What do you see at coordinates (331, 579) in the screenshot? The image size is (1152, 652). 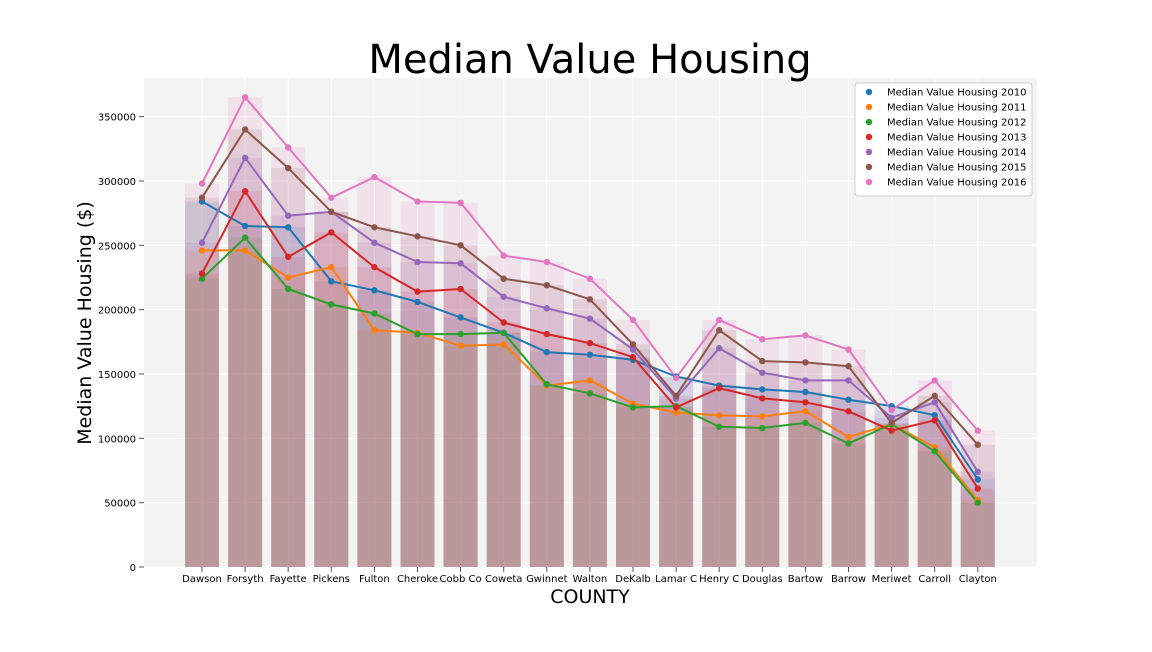 I see `x-tick-label: Pickens` at bounding box center [331, 579].